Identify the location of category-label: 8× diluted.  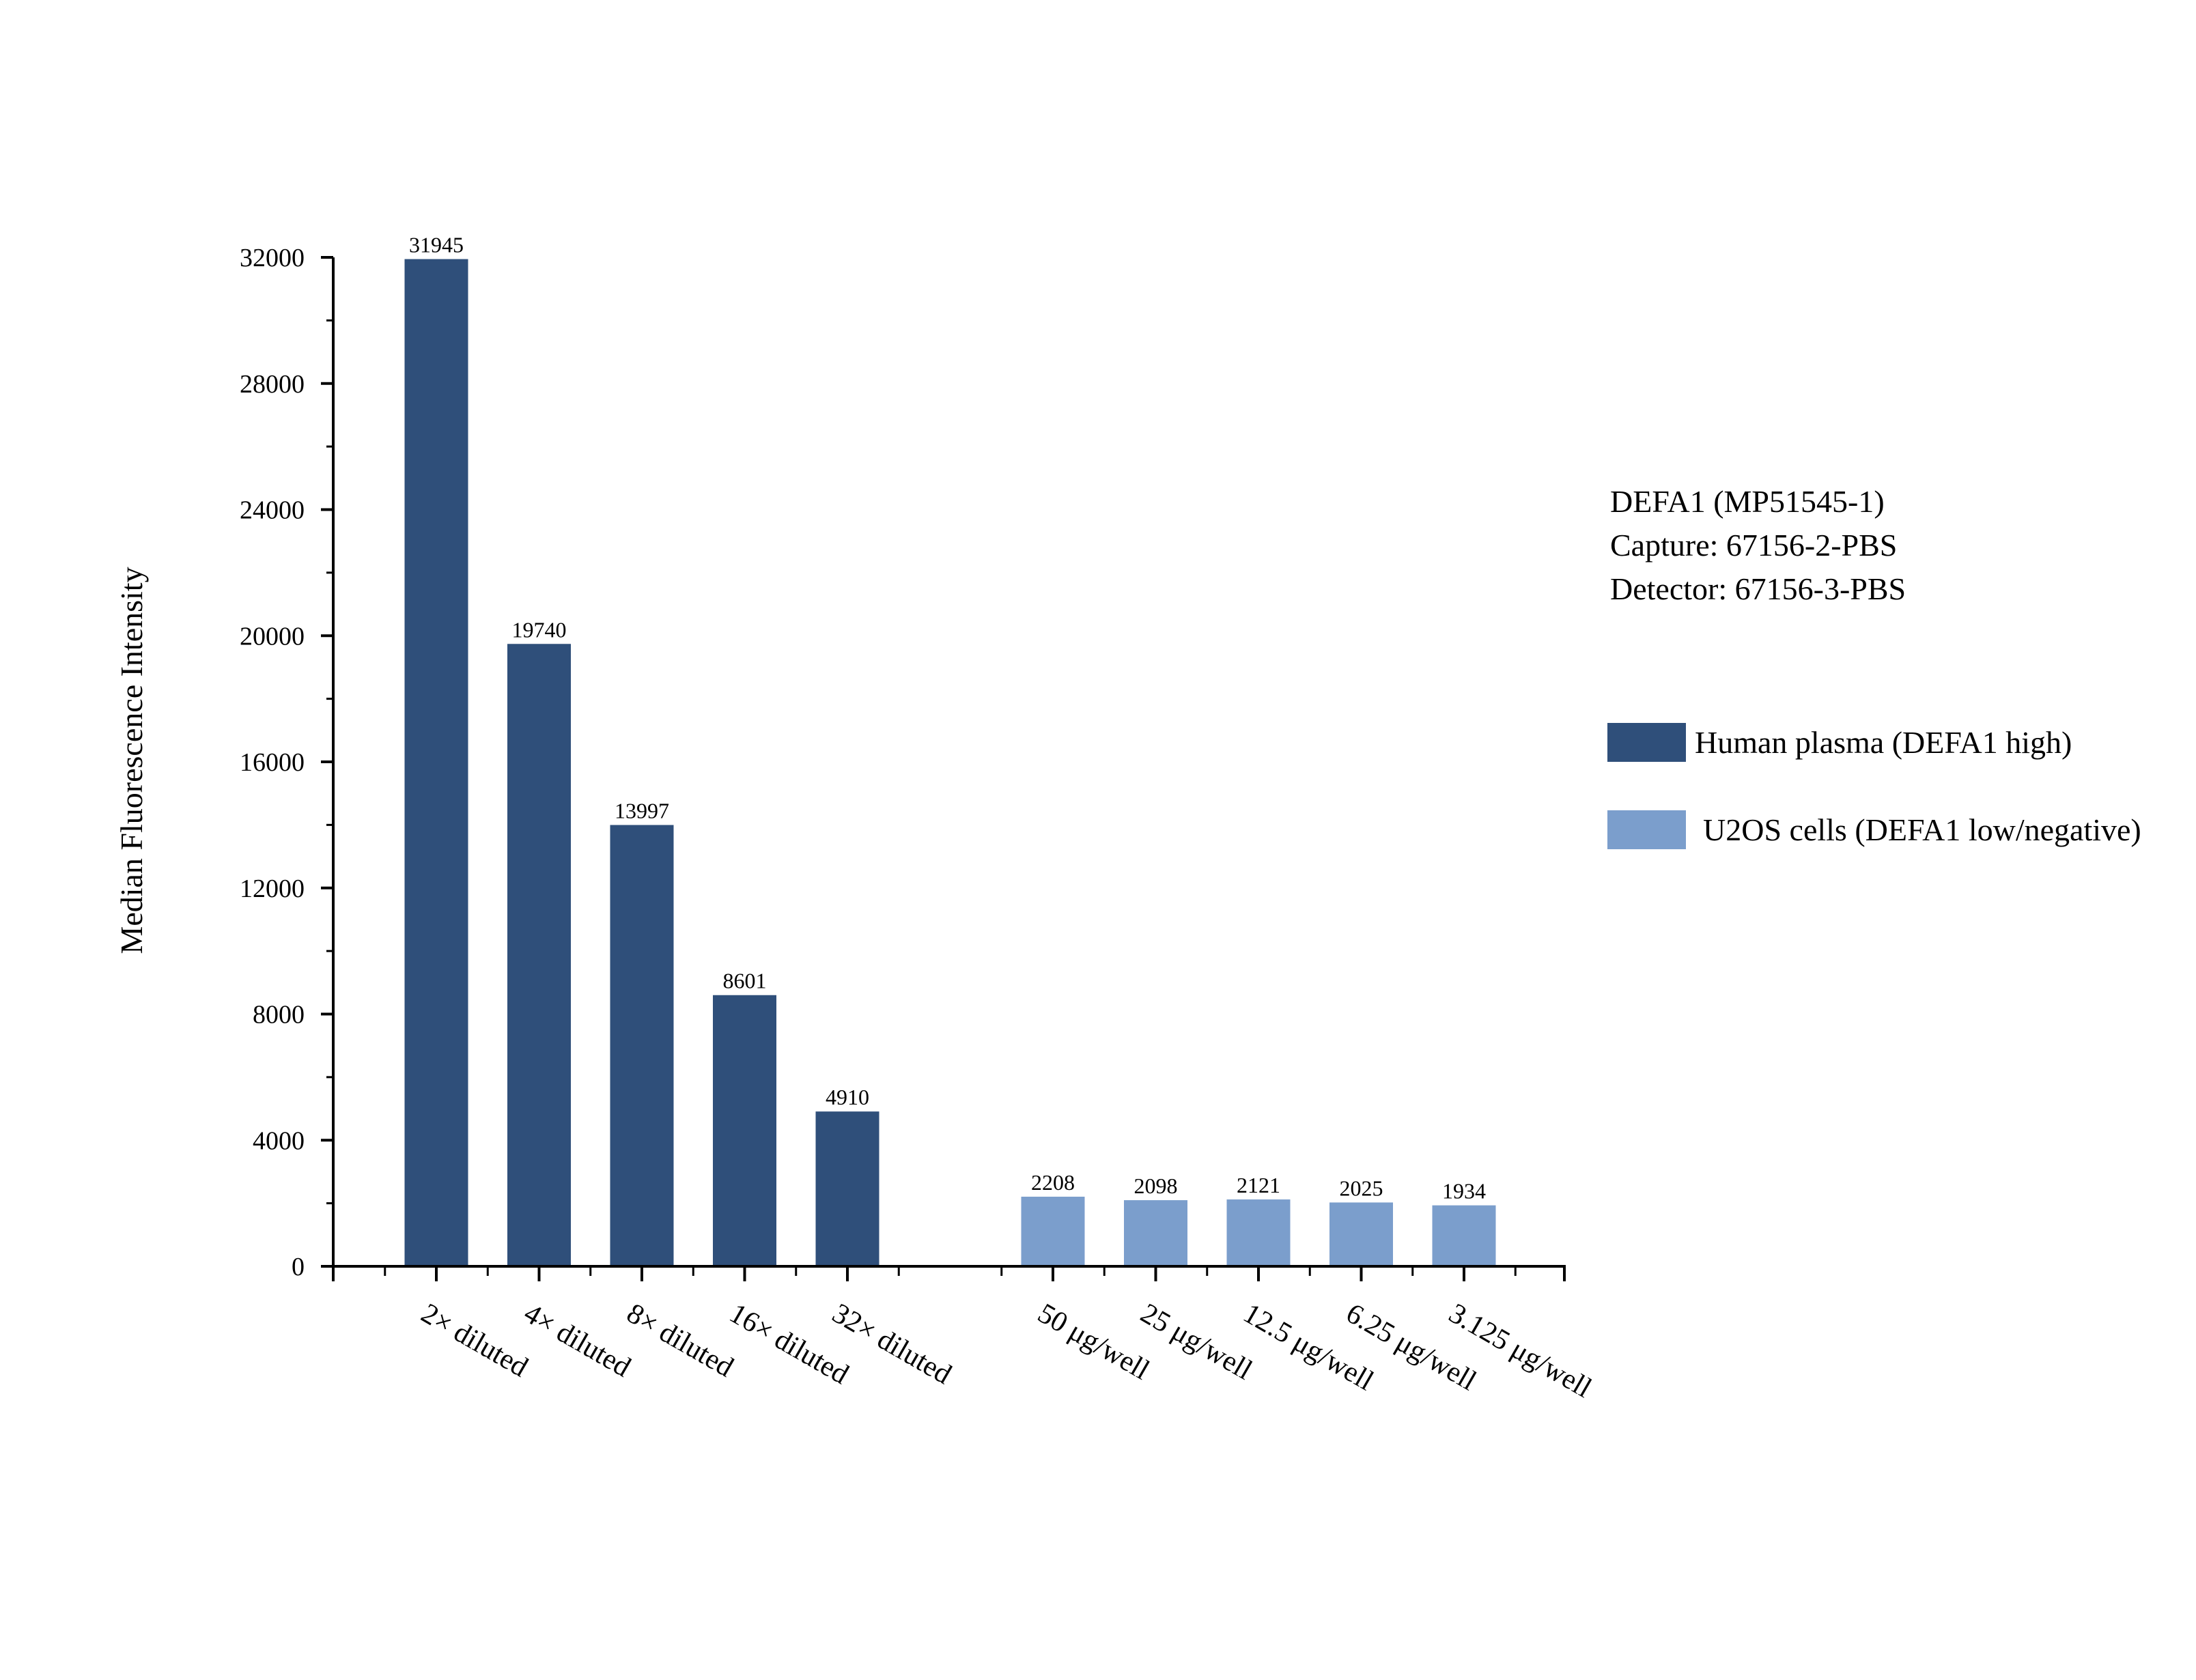
(680, 1341).